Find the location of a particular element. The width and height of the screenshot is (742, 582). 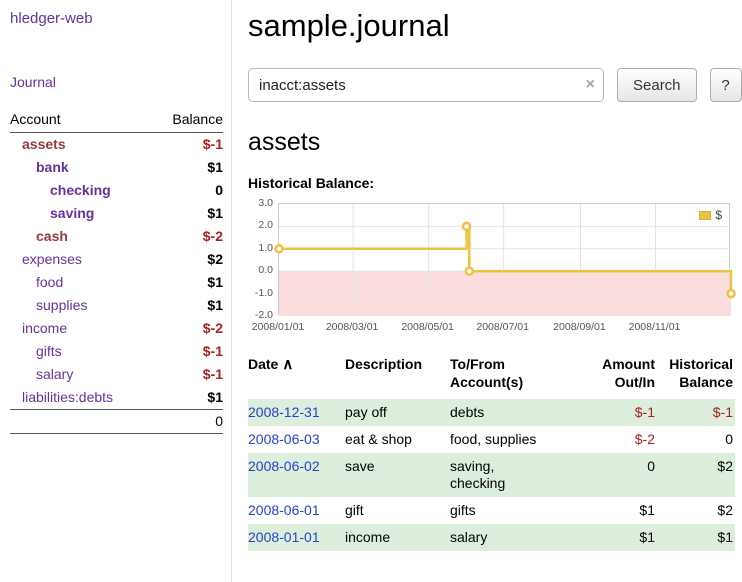

account-name-cell: gifts is located at coordinates (81, 351).